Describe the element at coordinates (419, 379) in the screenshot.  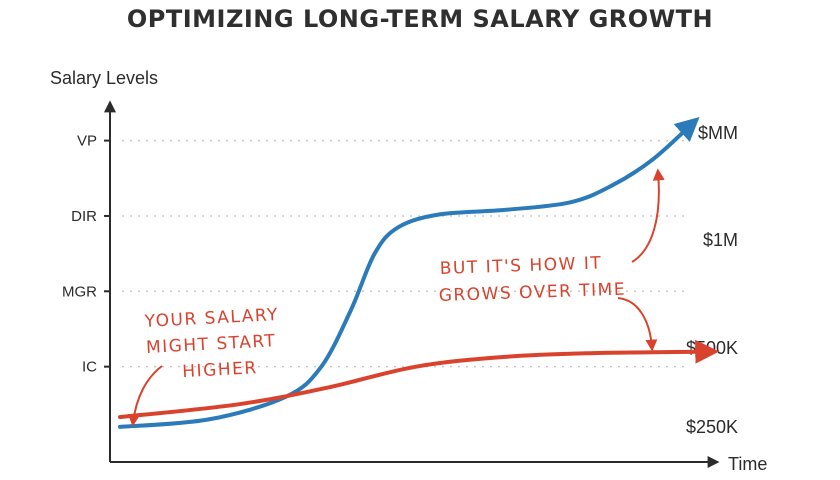
I see `series-line-red` at that location.